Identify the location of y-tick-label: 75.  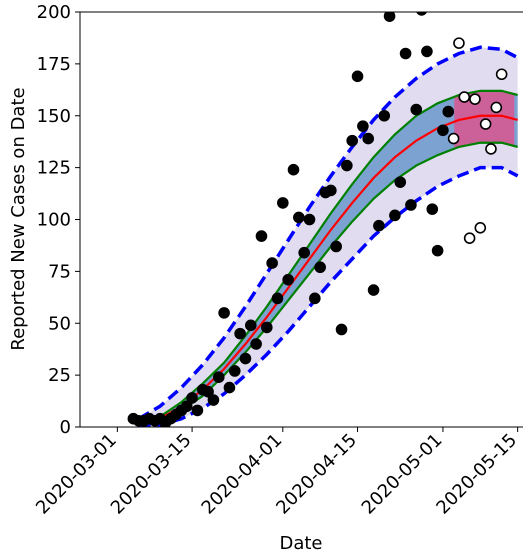
(59, 271).